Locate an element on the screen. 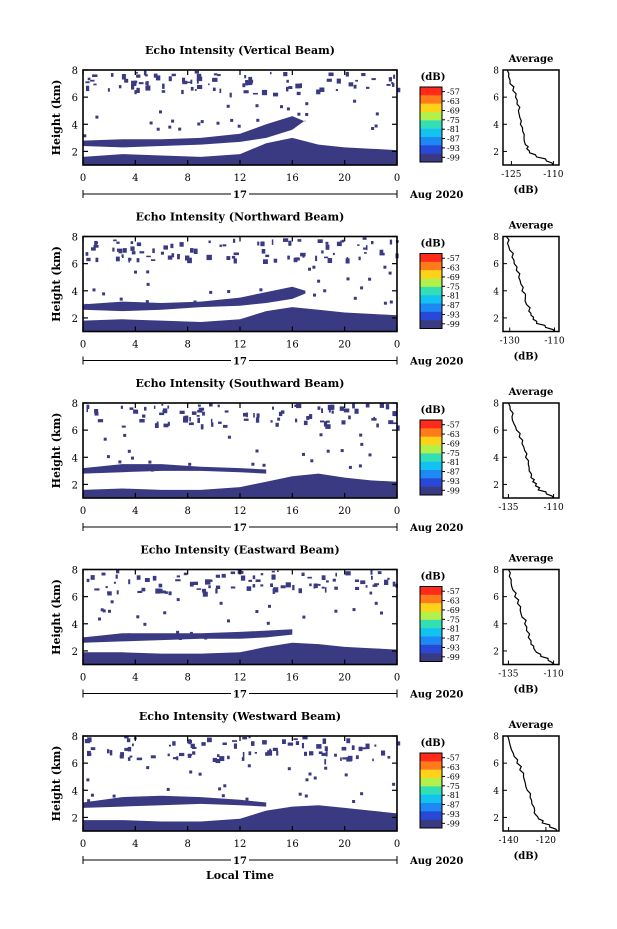  panel-title: Echo Intensity (Westward Beam) is located at coordinates (240, 716).